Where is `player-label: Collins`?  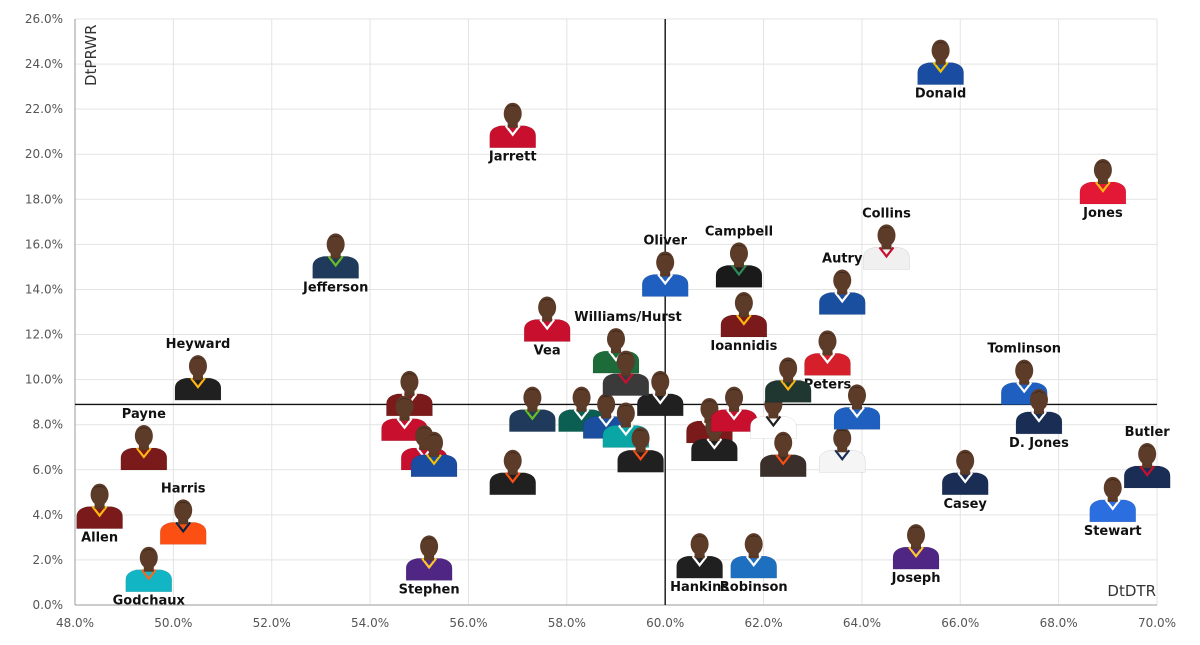
player-label: Collins is located at coordinates (886, 213).